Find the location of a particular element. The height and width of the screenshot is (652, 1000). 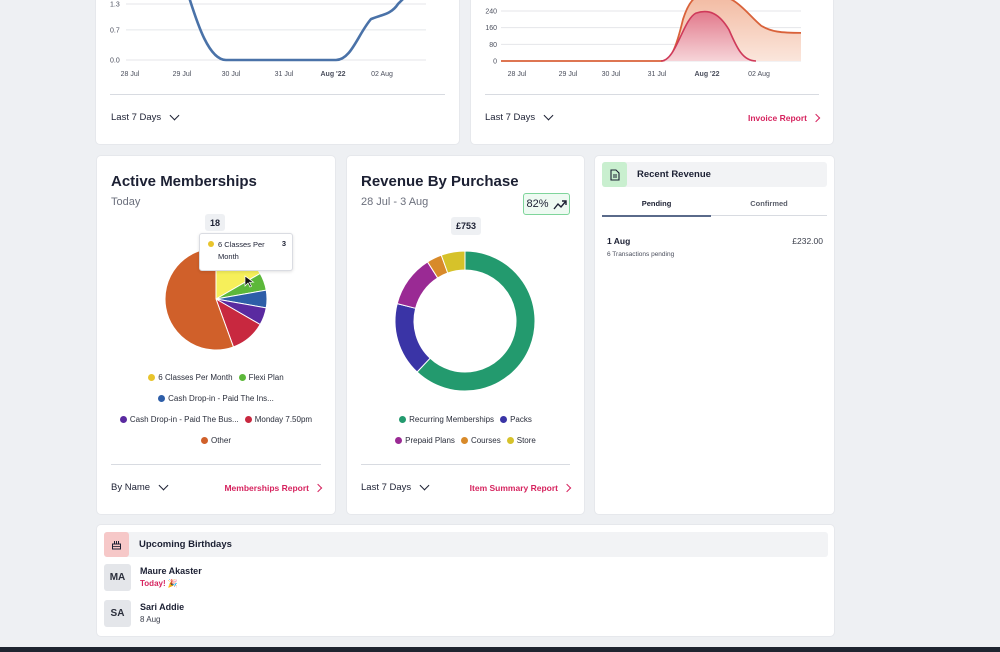

y-tick-label: 160 is located at coordinates (491, 28).